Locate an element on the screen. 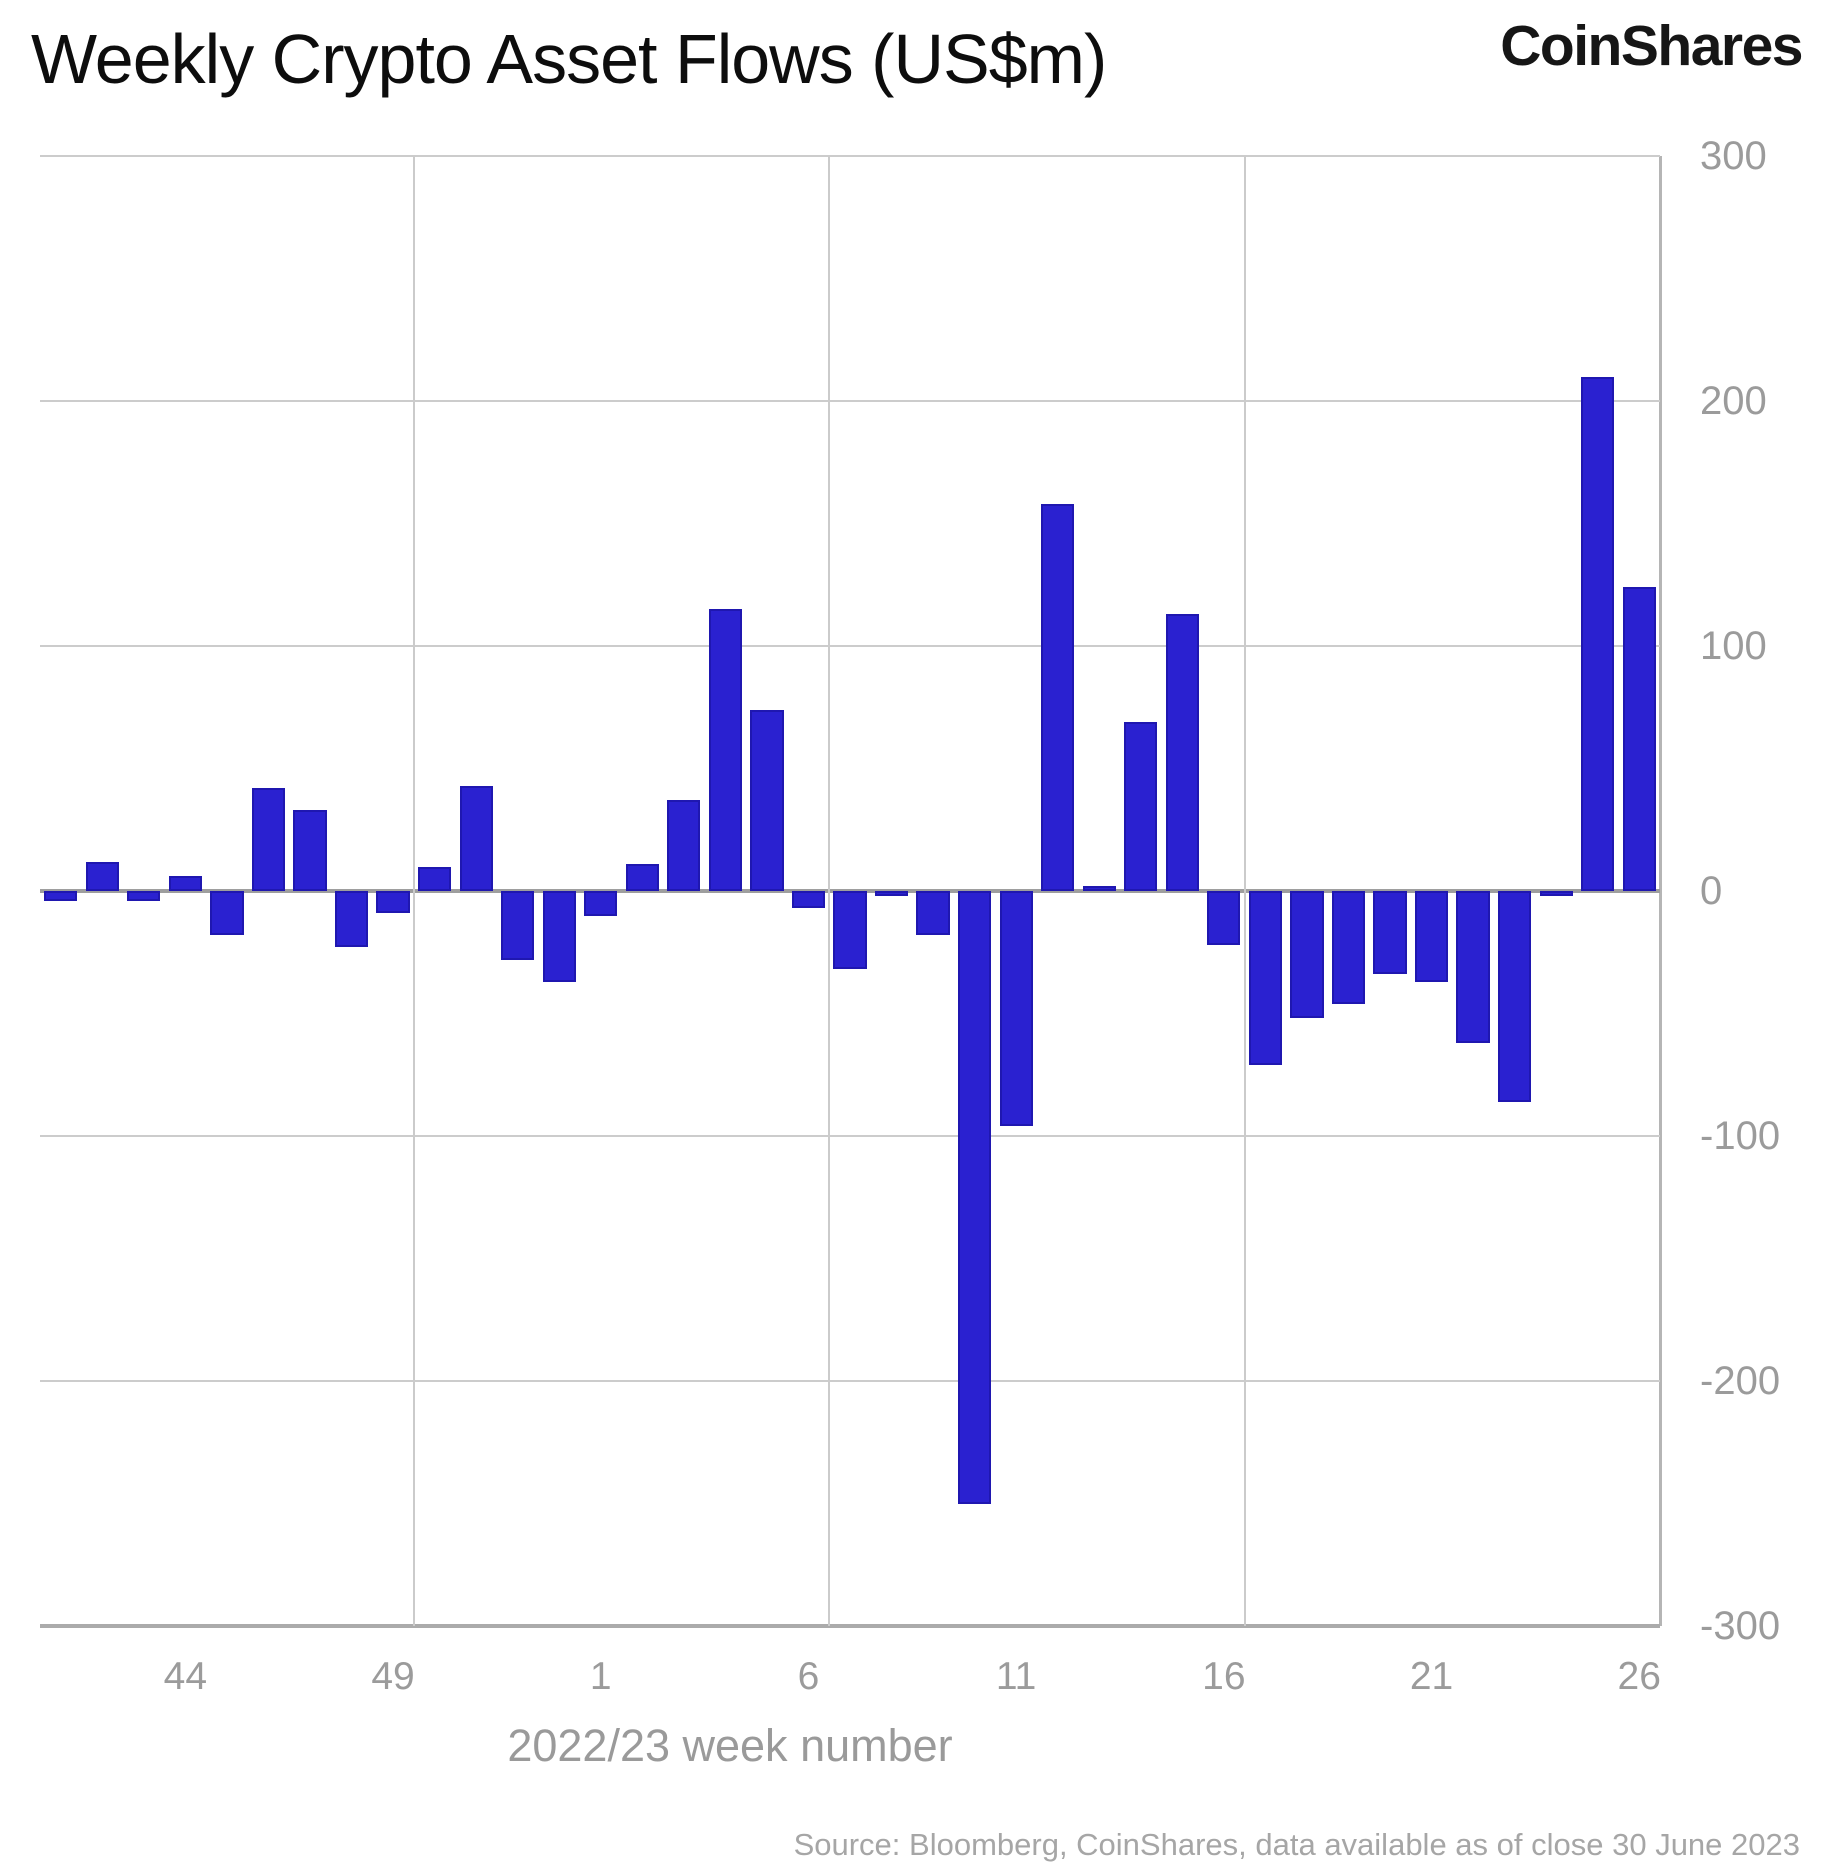 Image resolution: width=1835 pixels, height=1874 pixels. y-axis-label: 100 is located at coordinates (1733, 646).